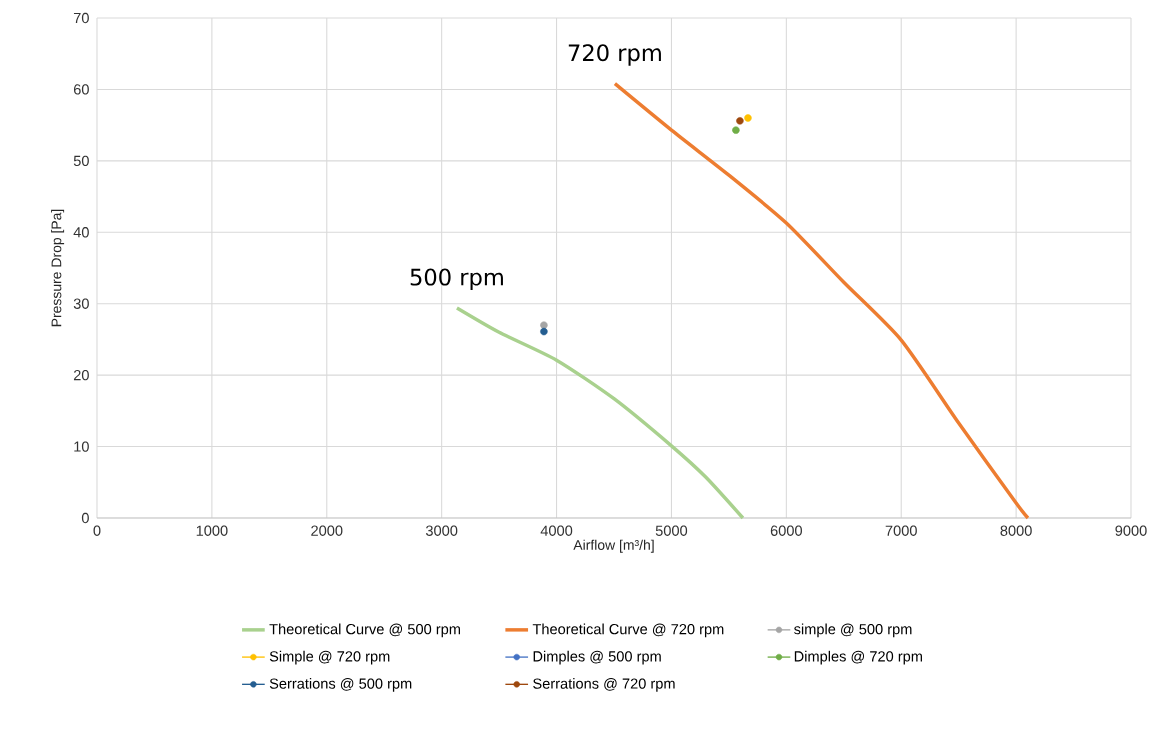 The width and height of the screenshot is (1163, 734). What do you see at coordinates (97, 530) in the screenshot?
I see `x-tick-label: 0` at bounding box center [97, 530].